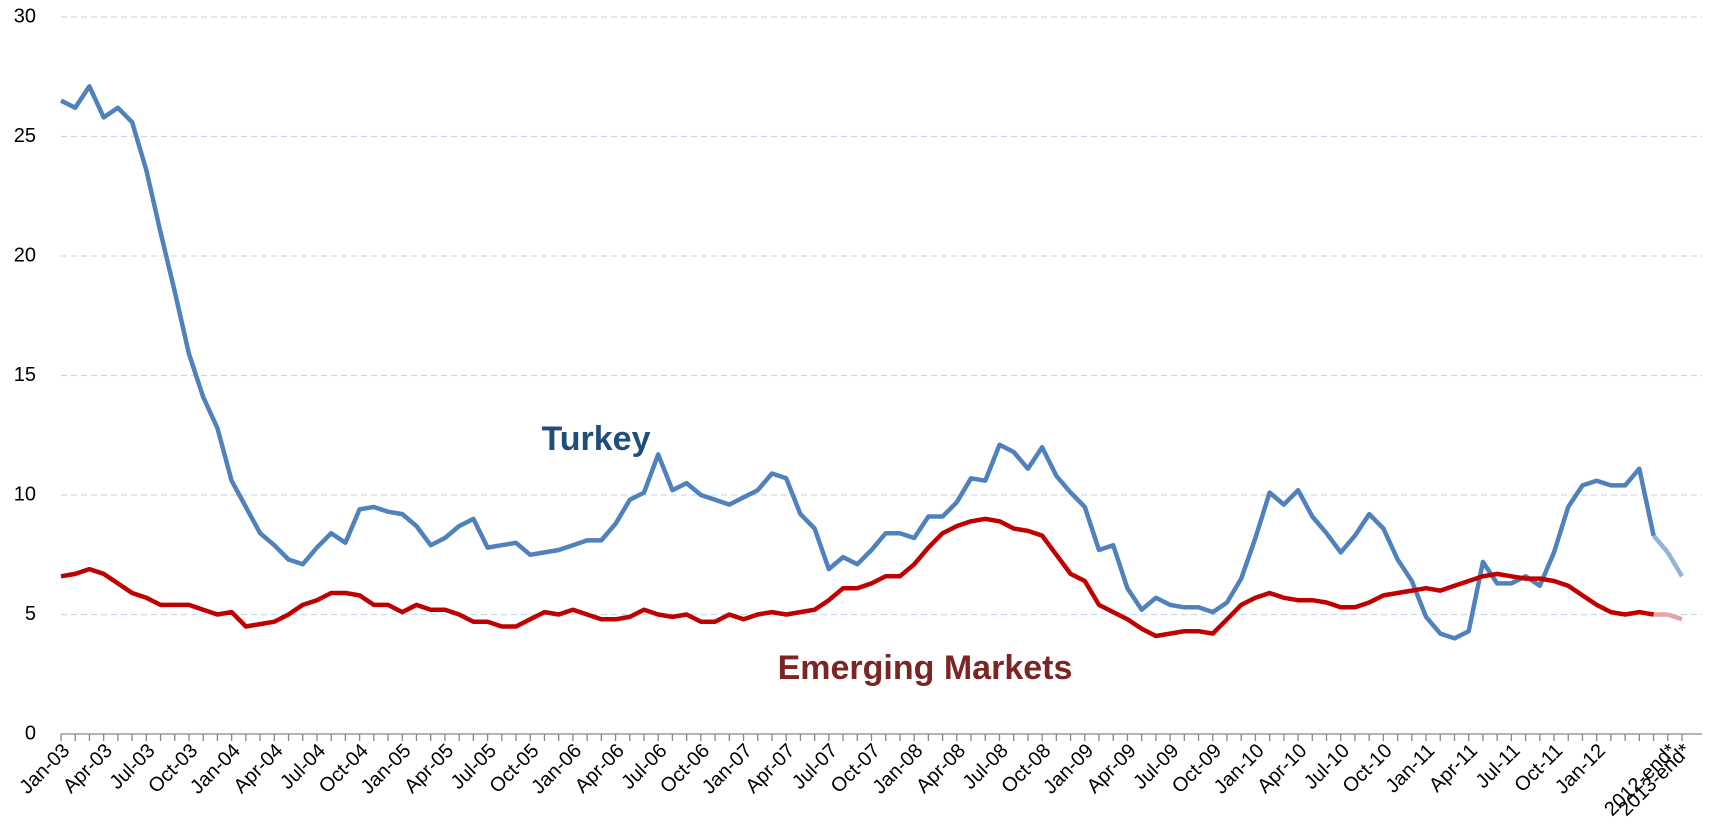  I want to click on series-label: Emerging Markets, so click(925, 668).